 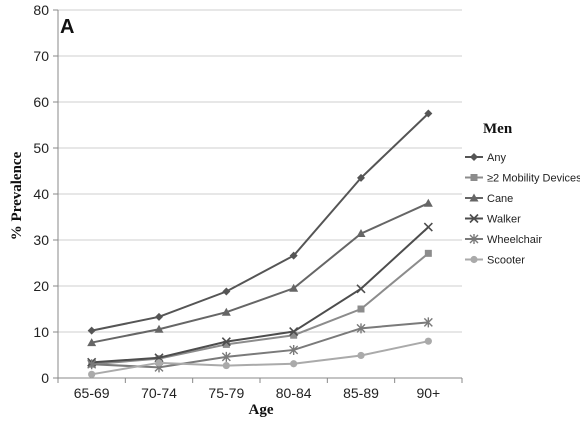 What do you see at coordinates (504, 220) in the screenshot?
I see `legend-label: Walker` at bounding box center [504, 220].